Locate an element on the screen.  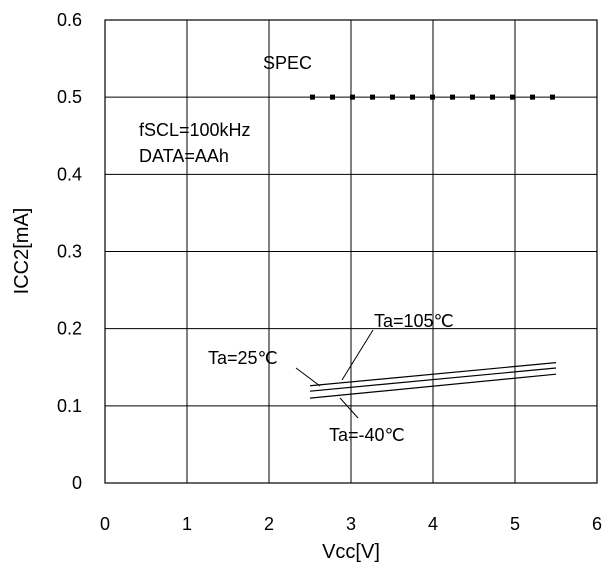
series-lines is located at coordinates (433, 380).